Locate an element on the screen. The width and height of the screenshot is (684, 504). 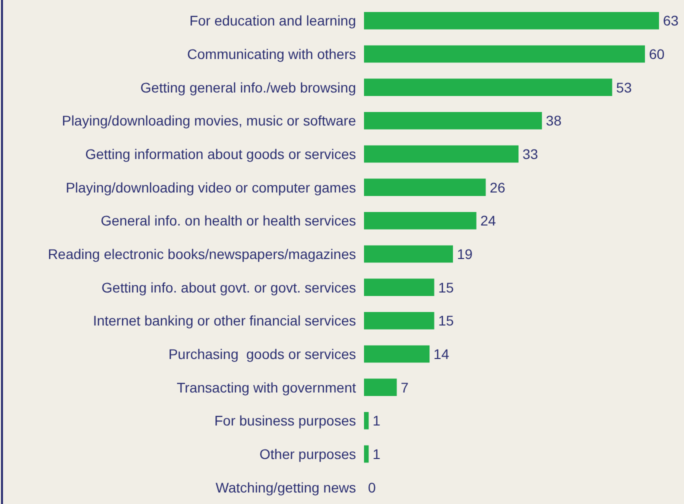
data-label: 7 is located at coordinates (404, 387).